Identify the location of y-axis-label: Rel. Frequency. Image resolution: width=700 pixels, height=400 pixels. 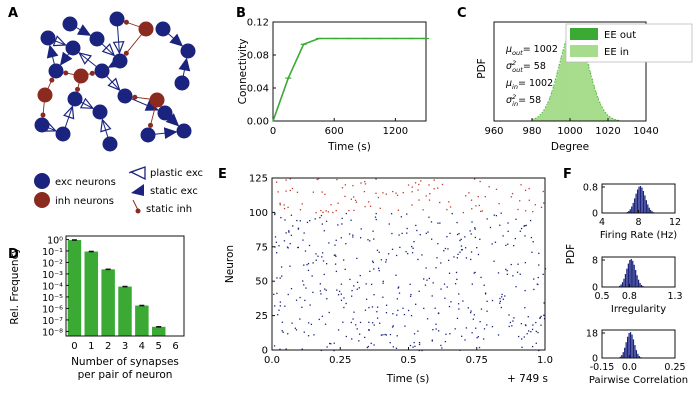
(15, 285).